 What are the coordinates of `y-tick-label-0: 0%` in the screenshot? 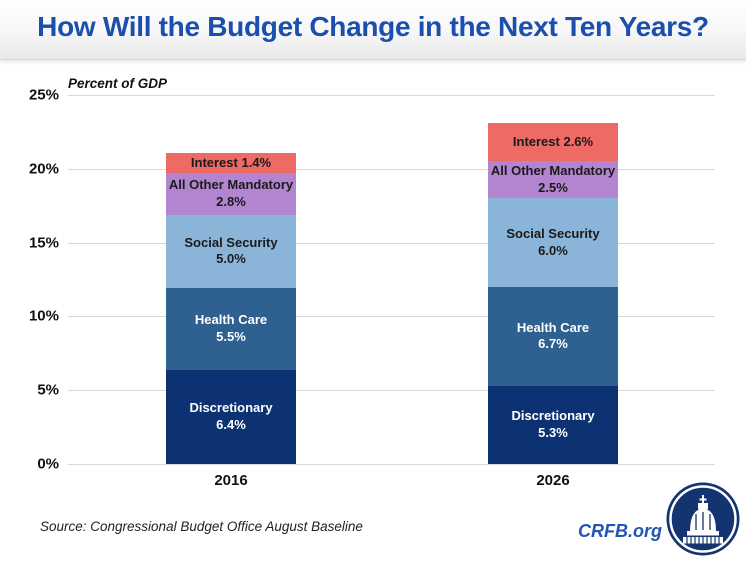 It's located at (48, 464).